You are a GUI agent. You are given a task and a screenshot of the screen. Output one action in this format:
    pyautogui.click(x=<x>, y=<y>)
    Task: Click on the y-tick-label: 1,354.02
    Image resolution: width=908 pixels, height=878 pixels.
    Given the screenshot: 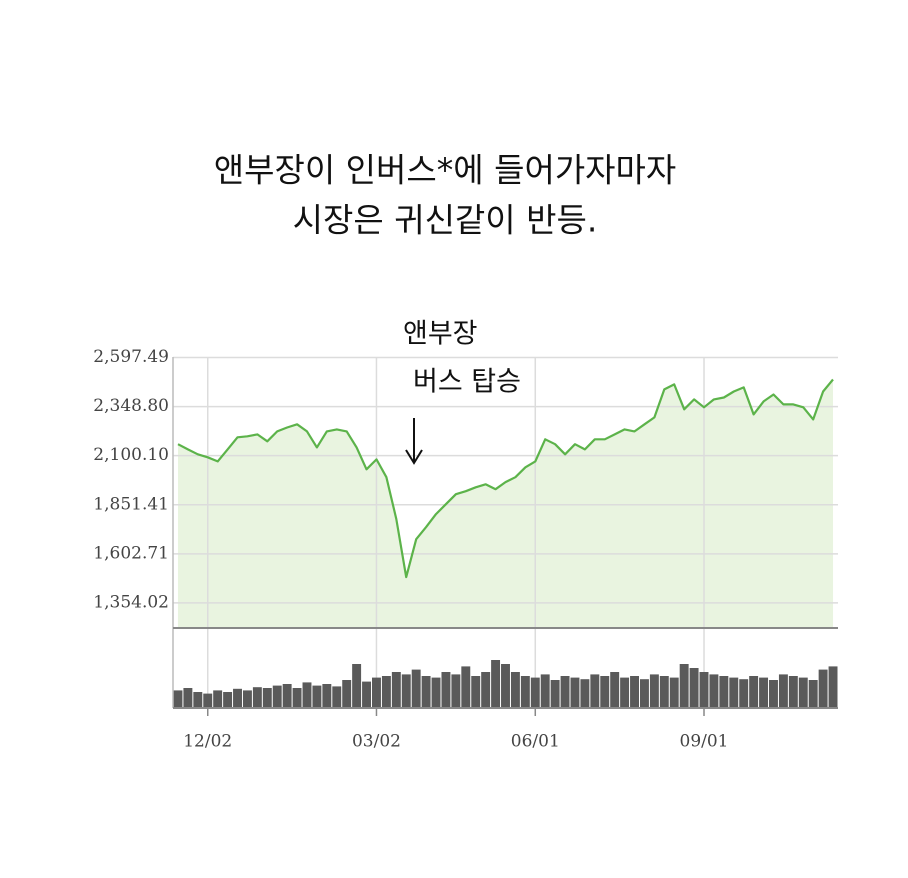 What is the action you would take?
    pyautogui.click(x=131, y=602)
    